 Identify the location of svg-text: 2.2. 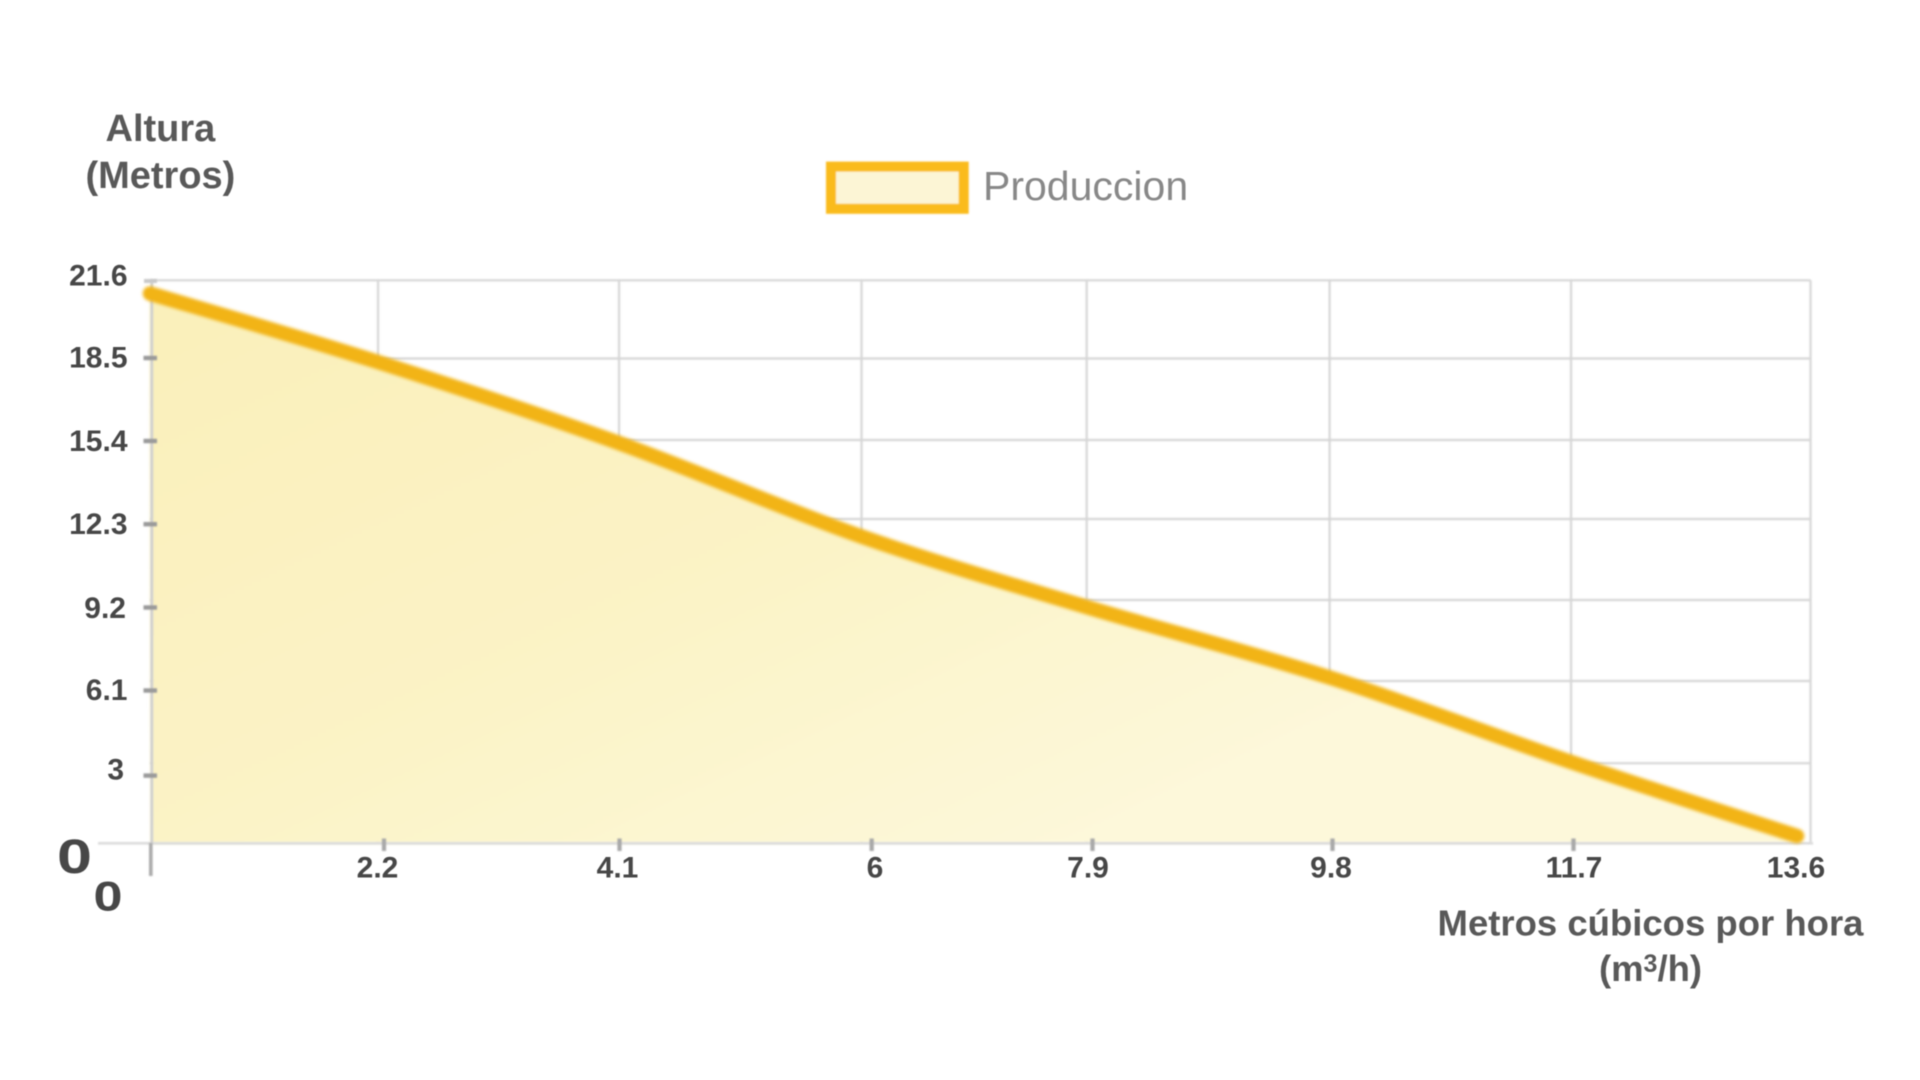
(378, 868).